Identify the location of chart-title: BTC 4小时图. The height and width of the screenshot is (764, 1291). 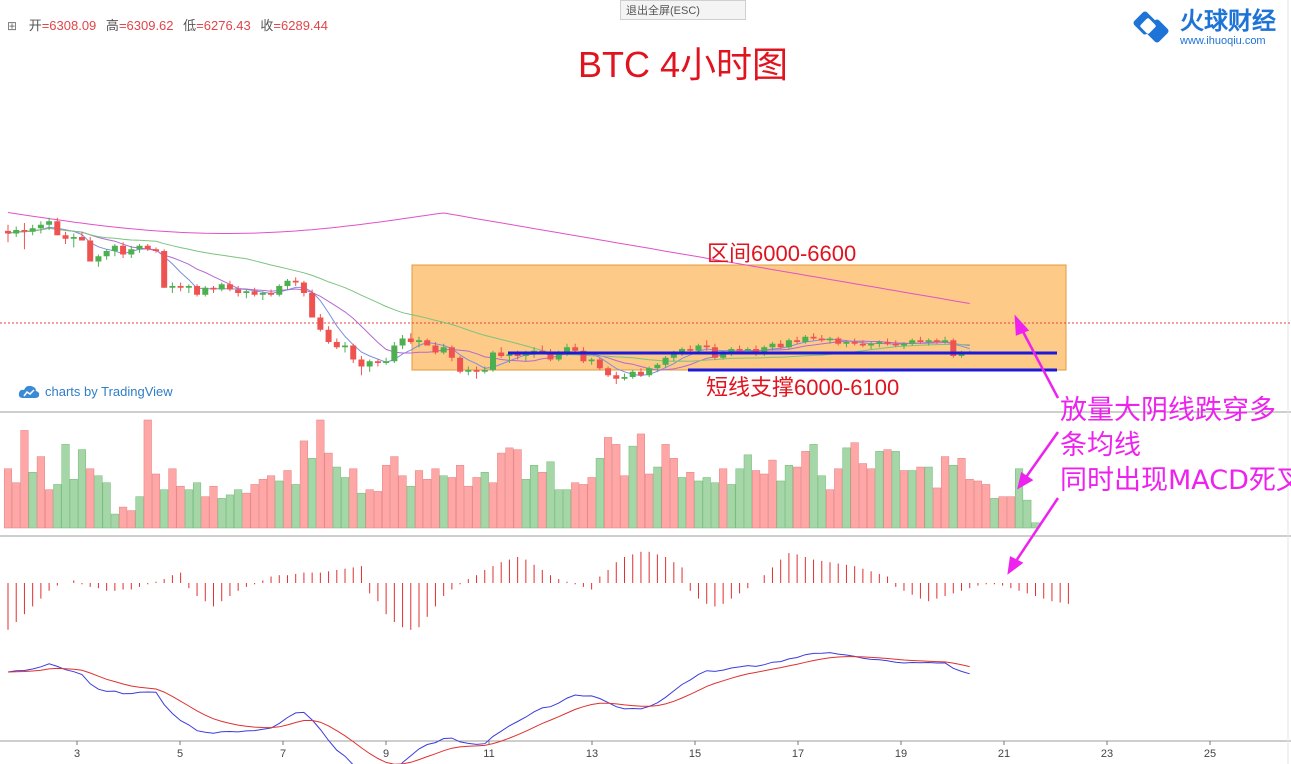
(683, 64).